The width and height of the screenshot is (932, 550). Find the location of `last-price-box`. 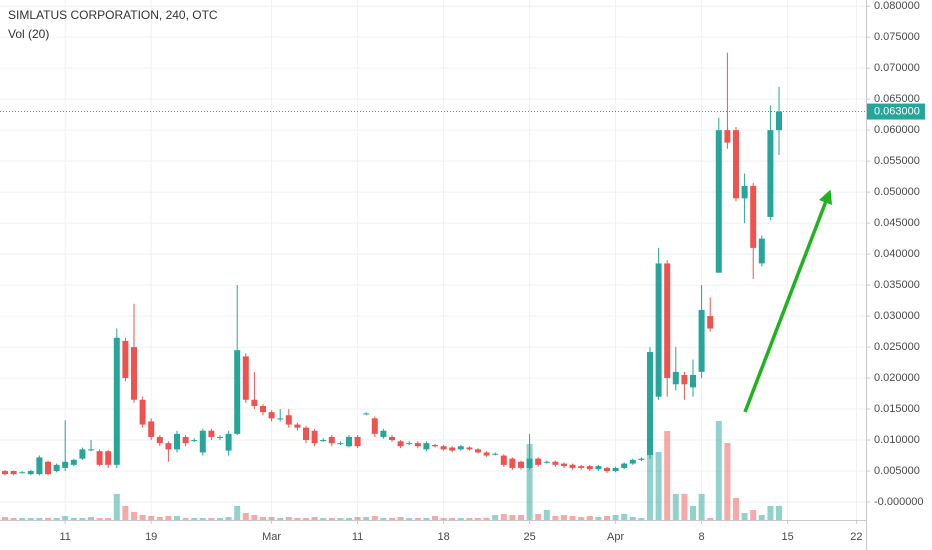

last-price-box is located at coordinates (896, 111).